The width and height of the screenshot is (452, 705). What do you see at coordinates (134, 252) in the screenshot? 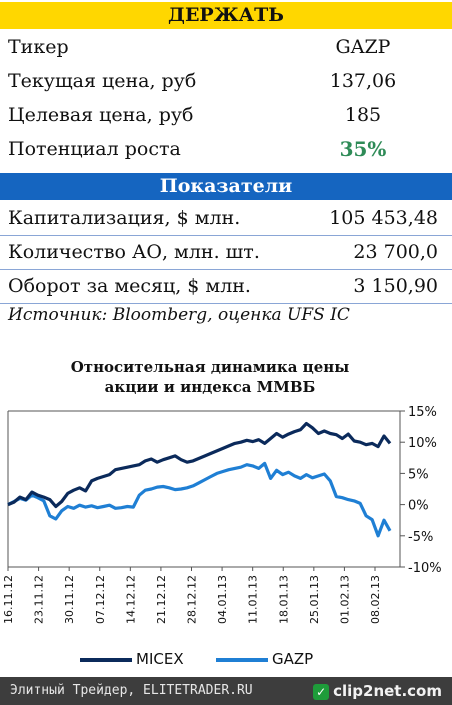
I see `metric-label: Количество АО, млн. шт.` at bounding box center [134, 252].